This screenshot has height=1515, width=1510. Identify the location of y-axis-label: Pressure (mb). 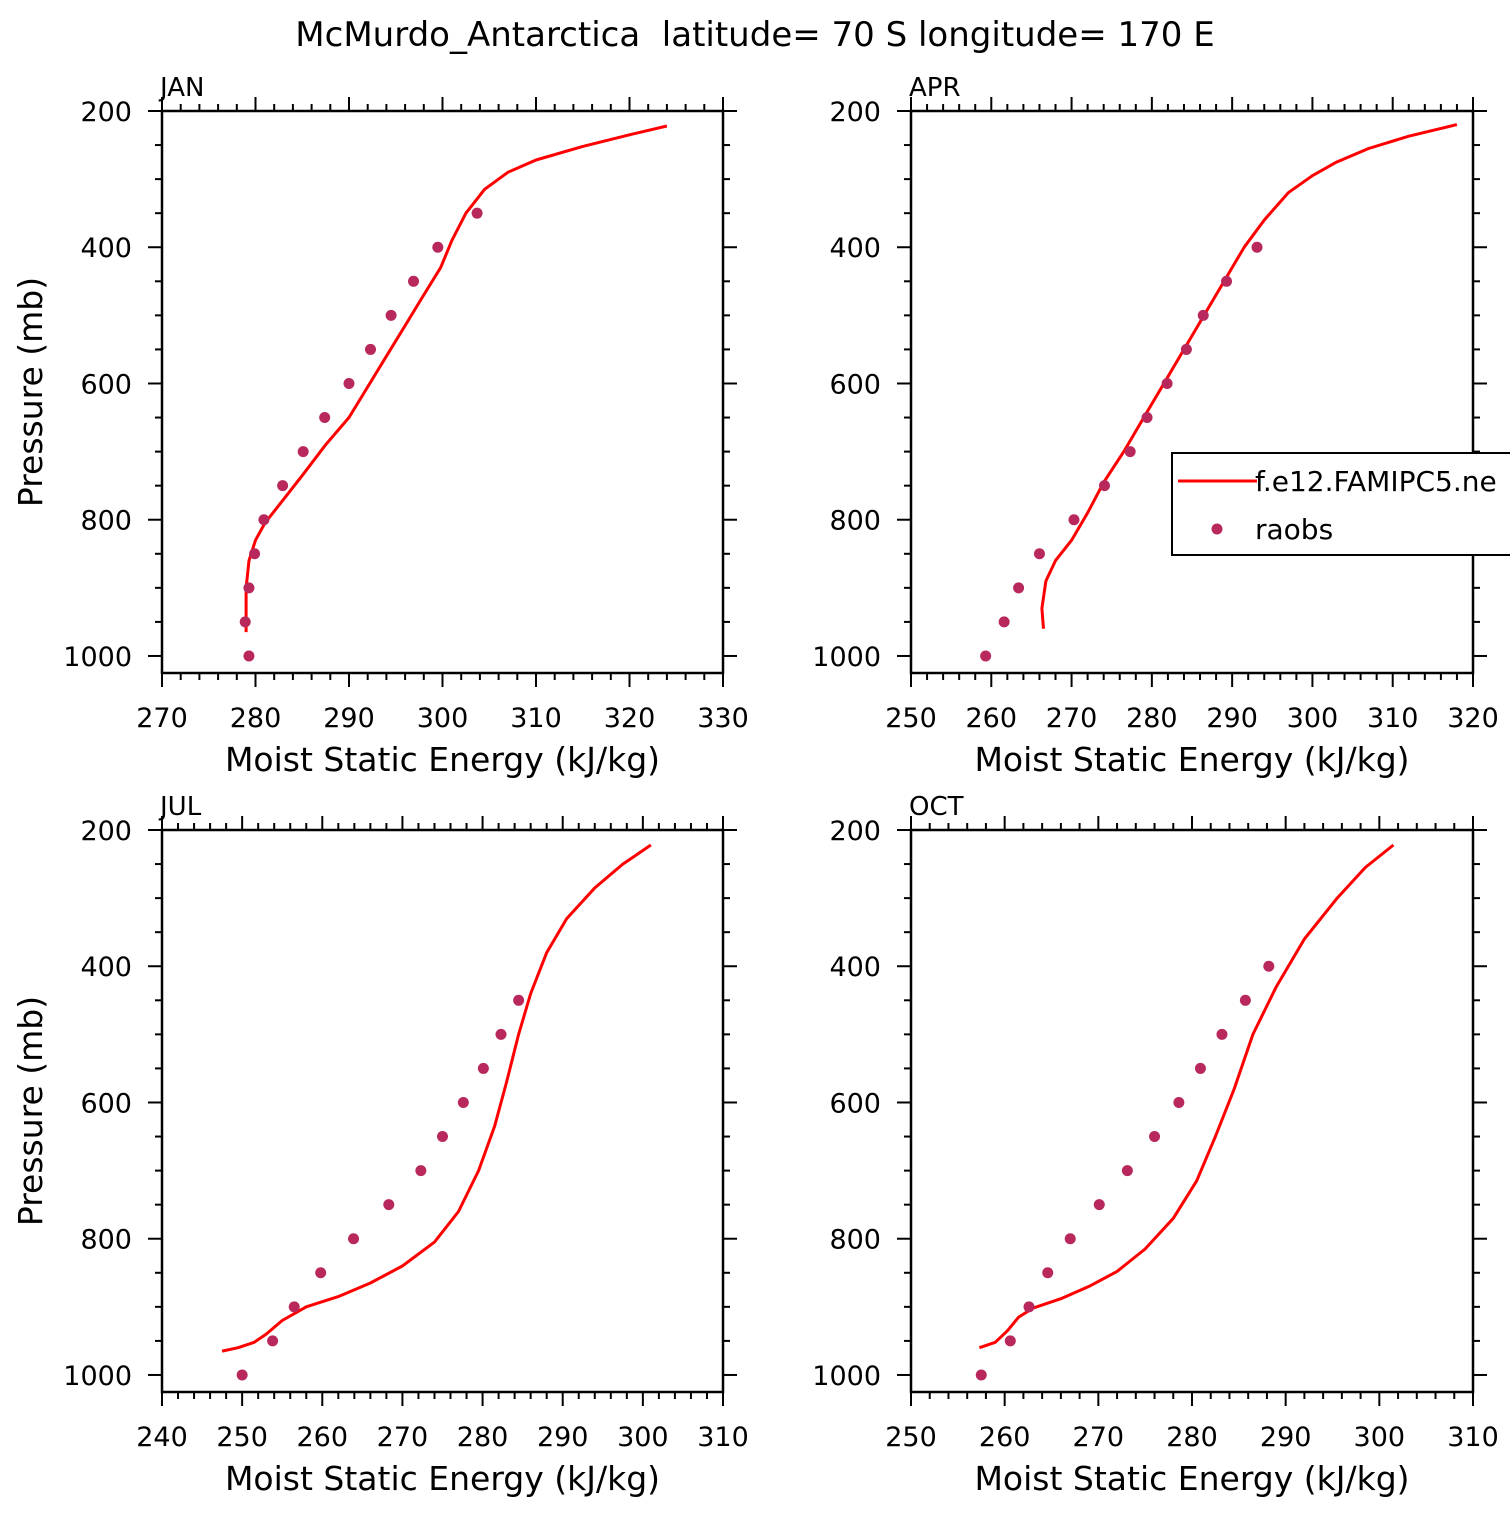
(30, 392).